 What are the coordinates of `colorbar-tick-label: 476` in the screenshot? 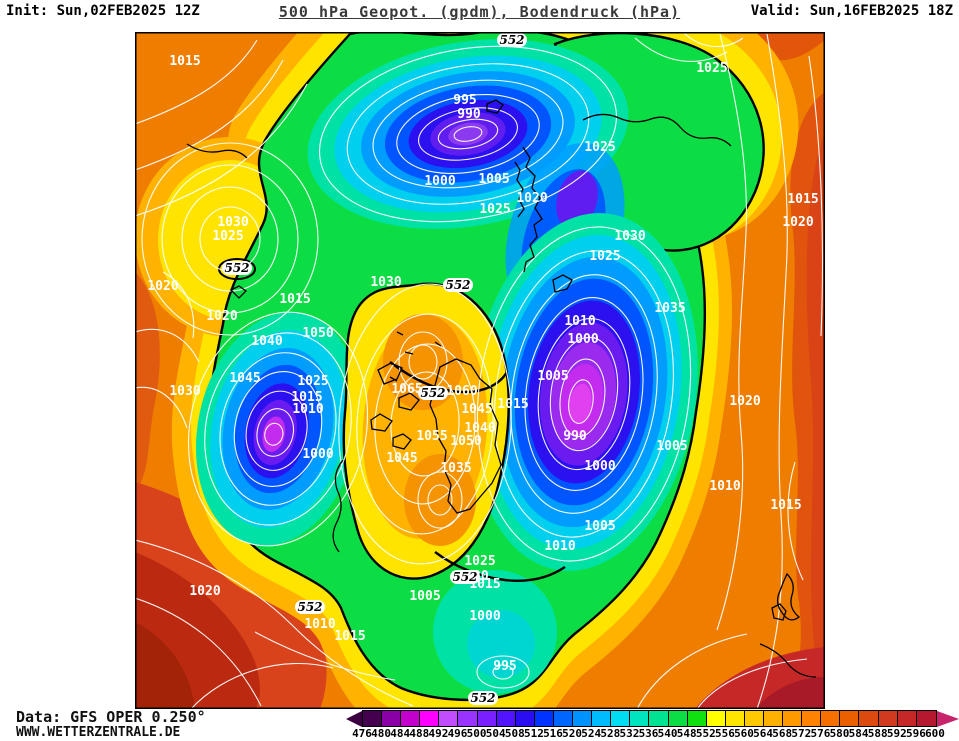 It's located at (362, 733).